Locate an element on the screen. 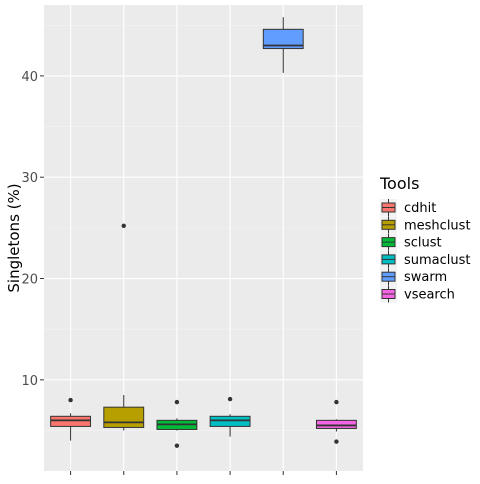 This screenshot has height=484, width=480. box-sumaclust is located at coordinates (230, 416).